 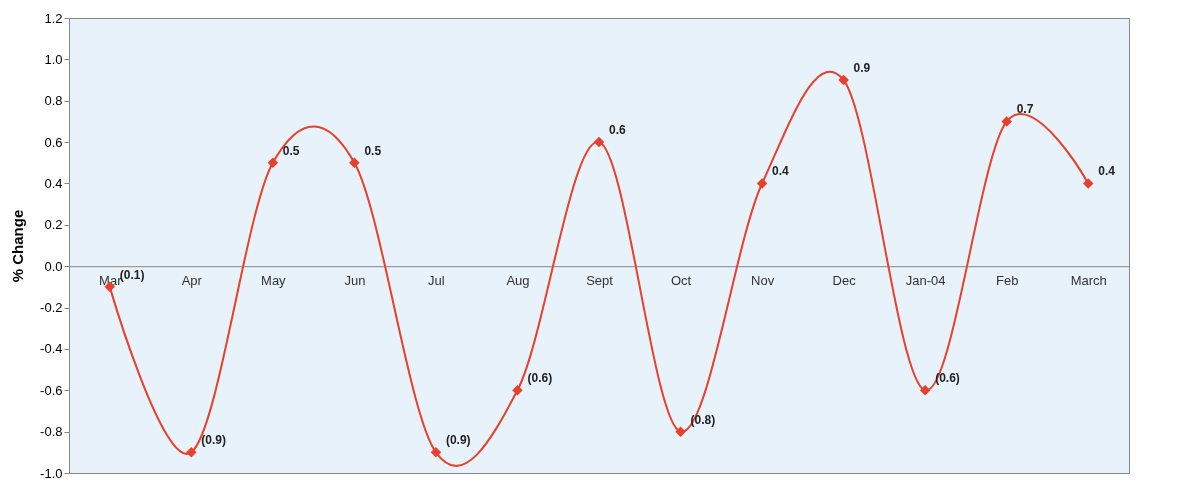 I want to click on data-label: (0.1), so click(x=132, y=274).